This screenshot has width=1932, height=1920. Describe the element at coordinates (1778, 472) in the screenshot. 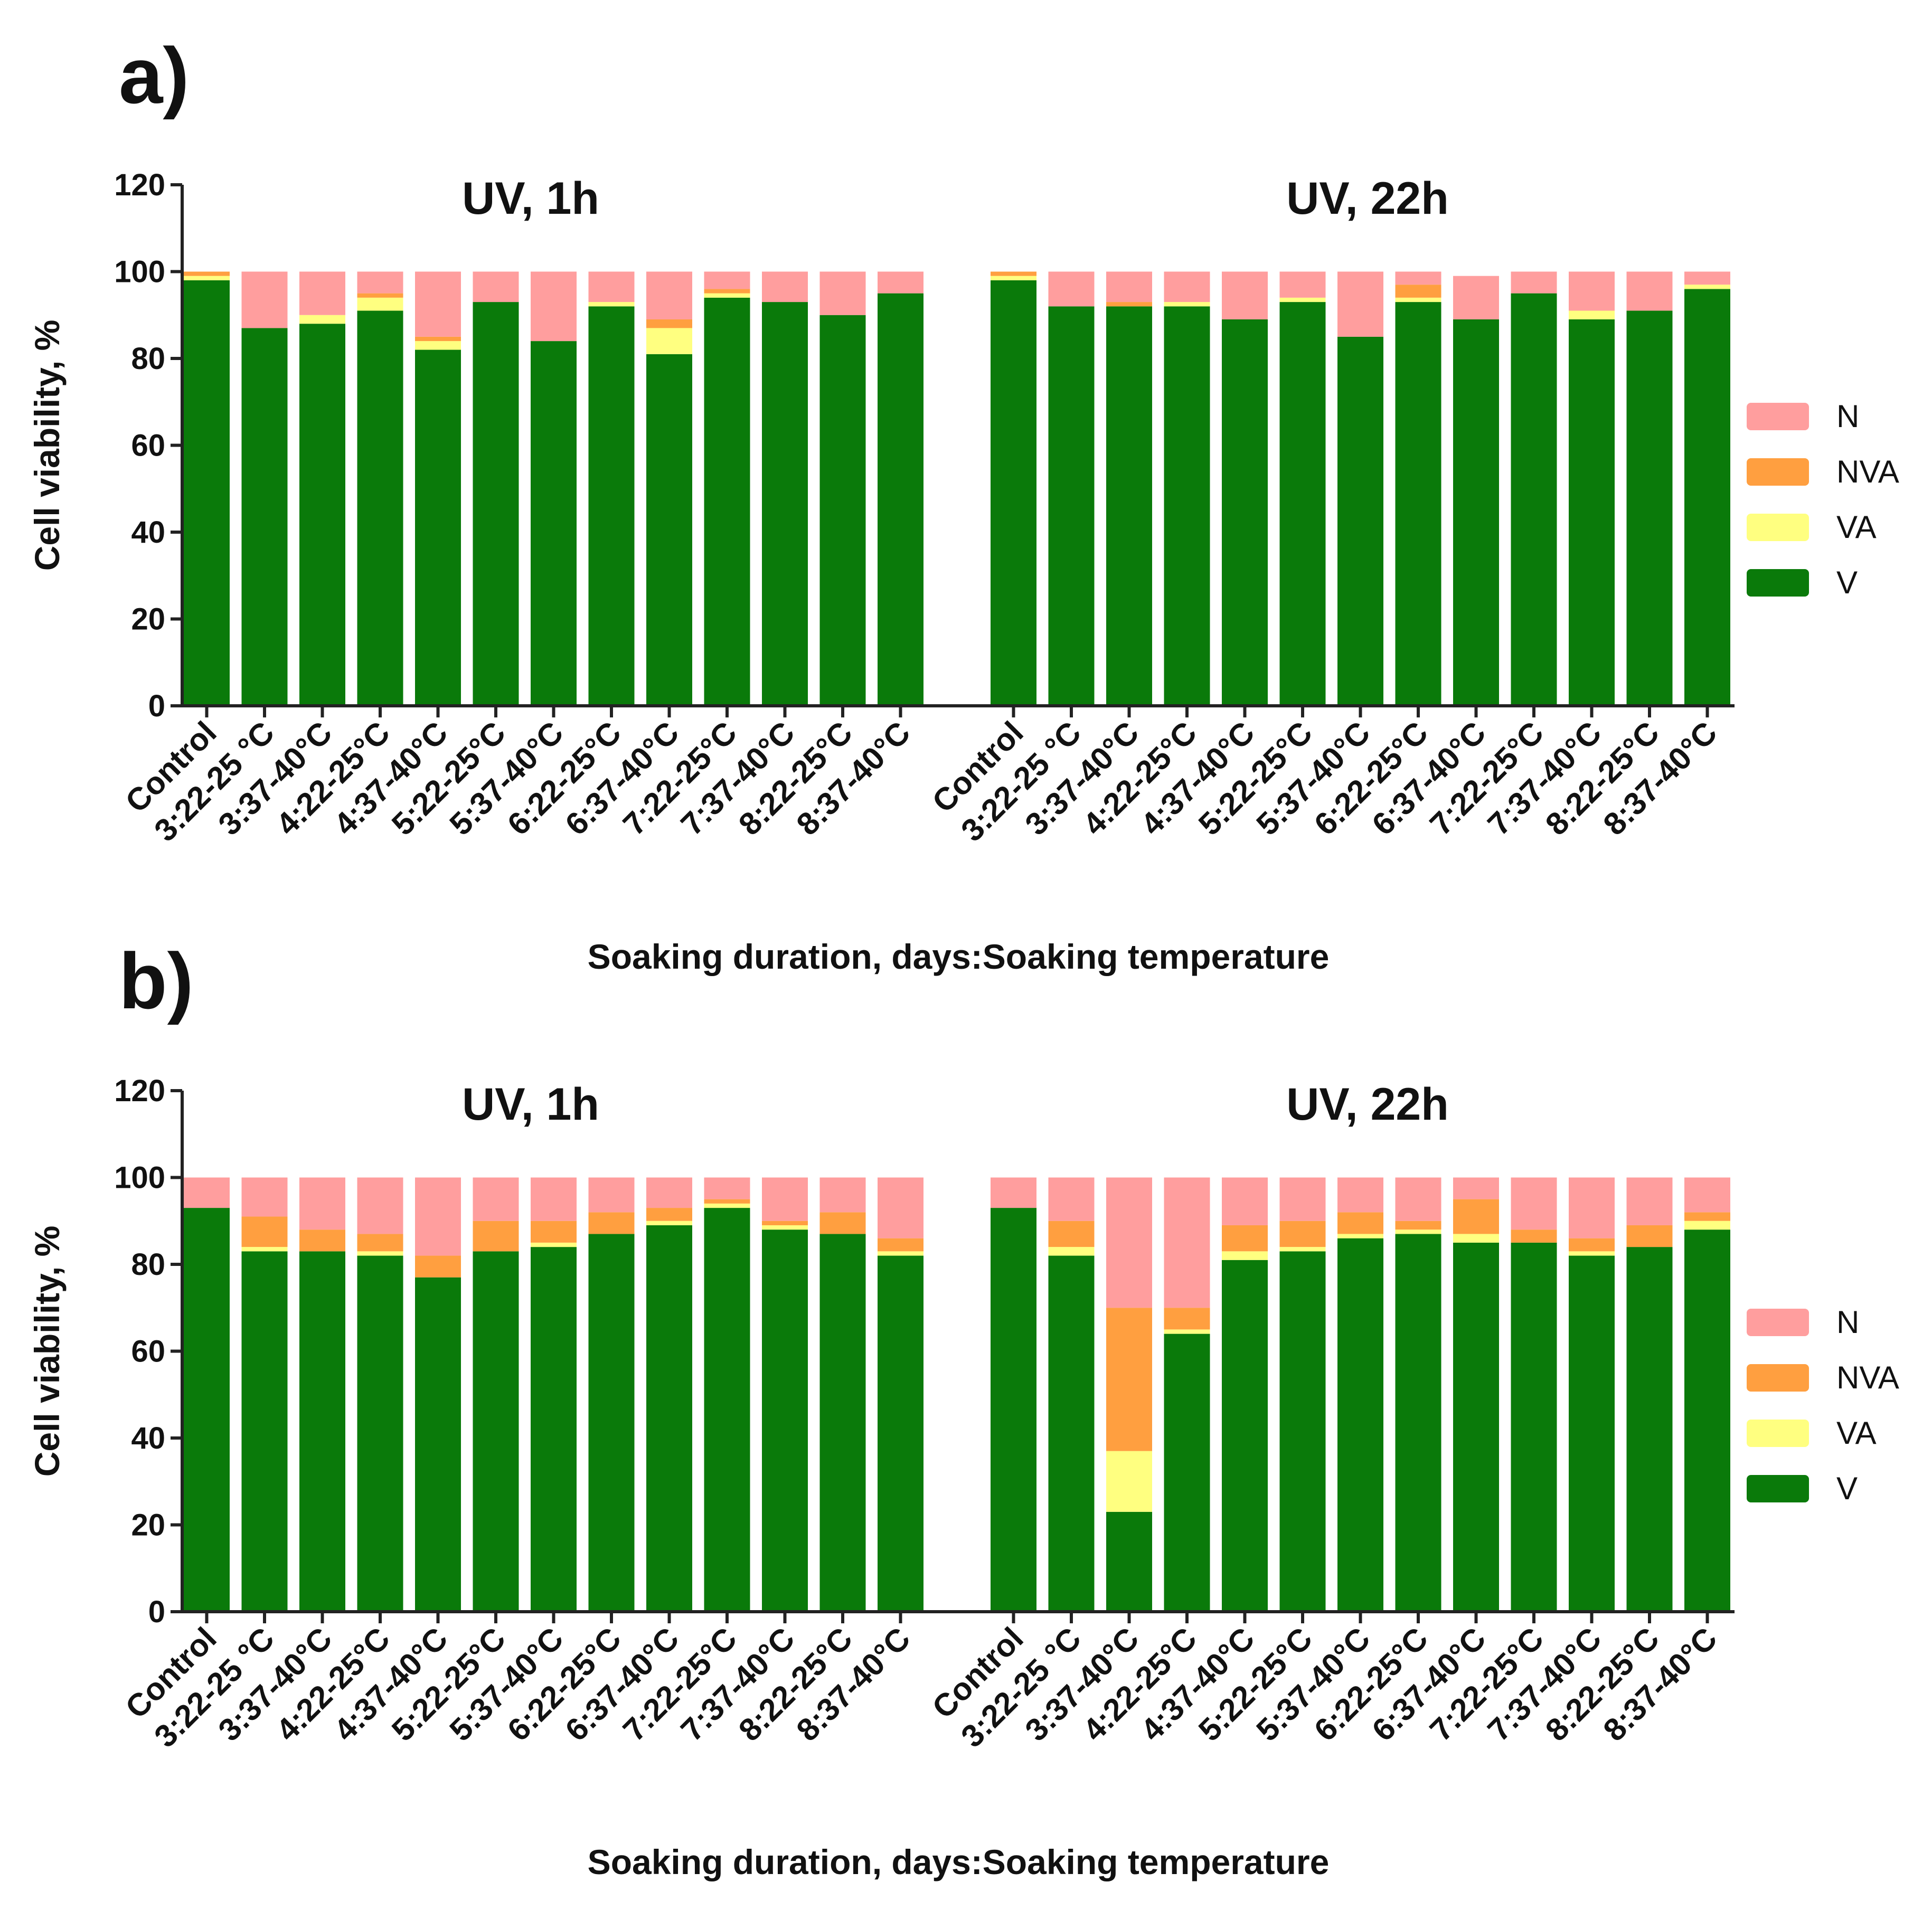

I see `legend-swatch-nva` at that location.